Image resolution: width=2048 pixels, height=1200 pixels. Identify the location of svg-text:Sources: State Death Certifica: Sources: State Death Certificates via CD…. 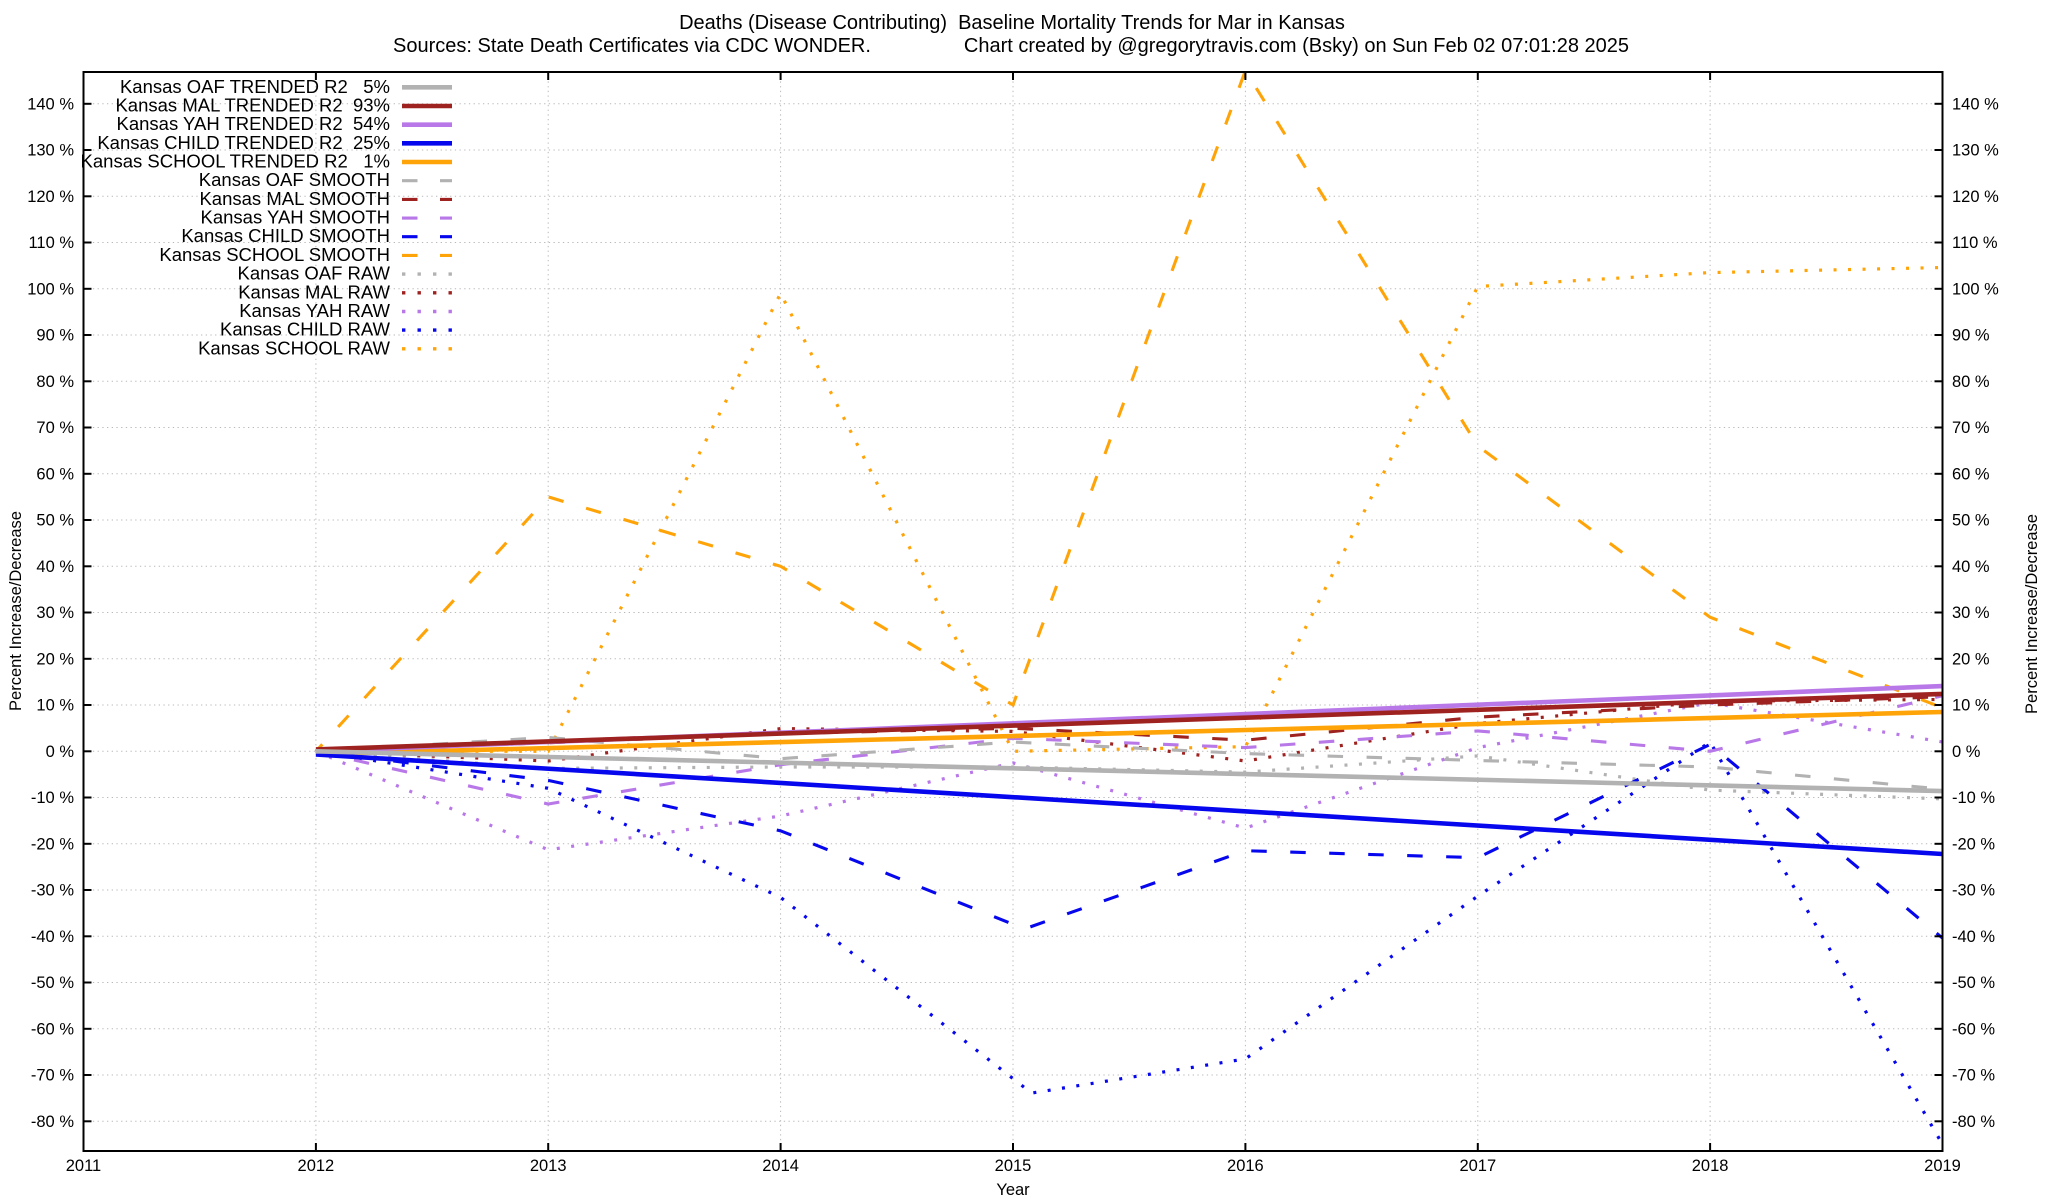
(632, 46).